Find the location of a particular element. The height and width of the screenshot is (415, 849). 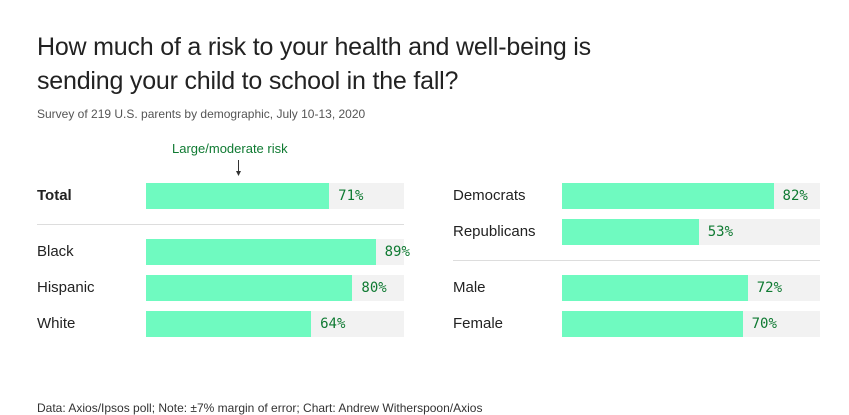

bar-label: Democrats is located at coordinates (489, 195).